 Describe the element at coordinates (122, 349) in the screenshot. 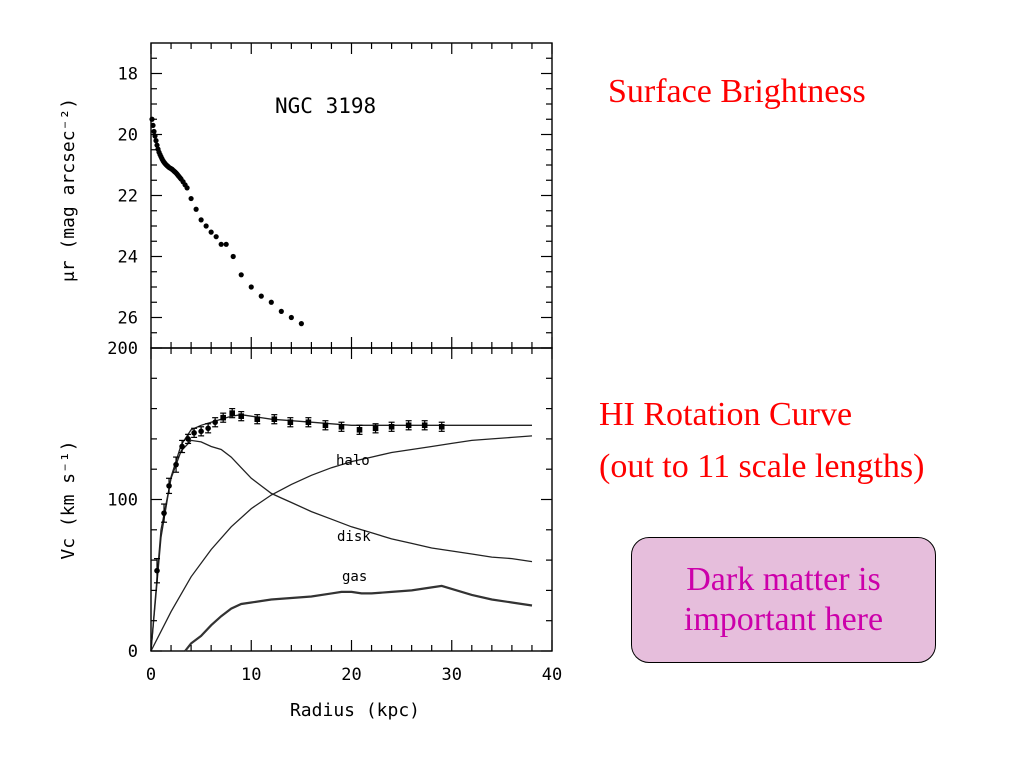

I see `lower-y-tick-label: 200` at that location.